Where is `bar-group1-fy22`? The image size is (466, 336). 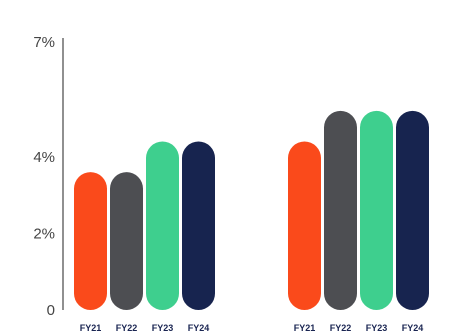 bar-group1-fy22 is located at coordinates (126, 241).